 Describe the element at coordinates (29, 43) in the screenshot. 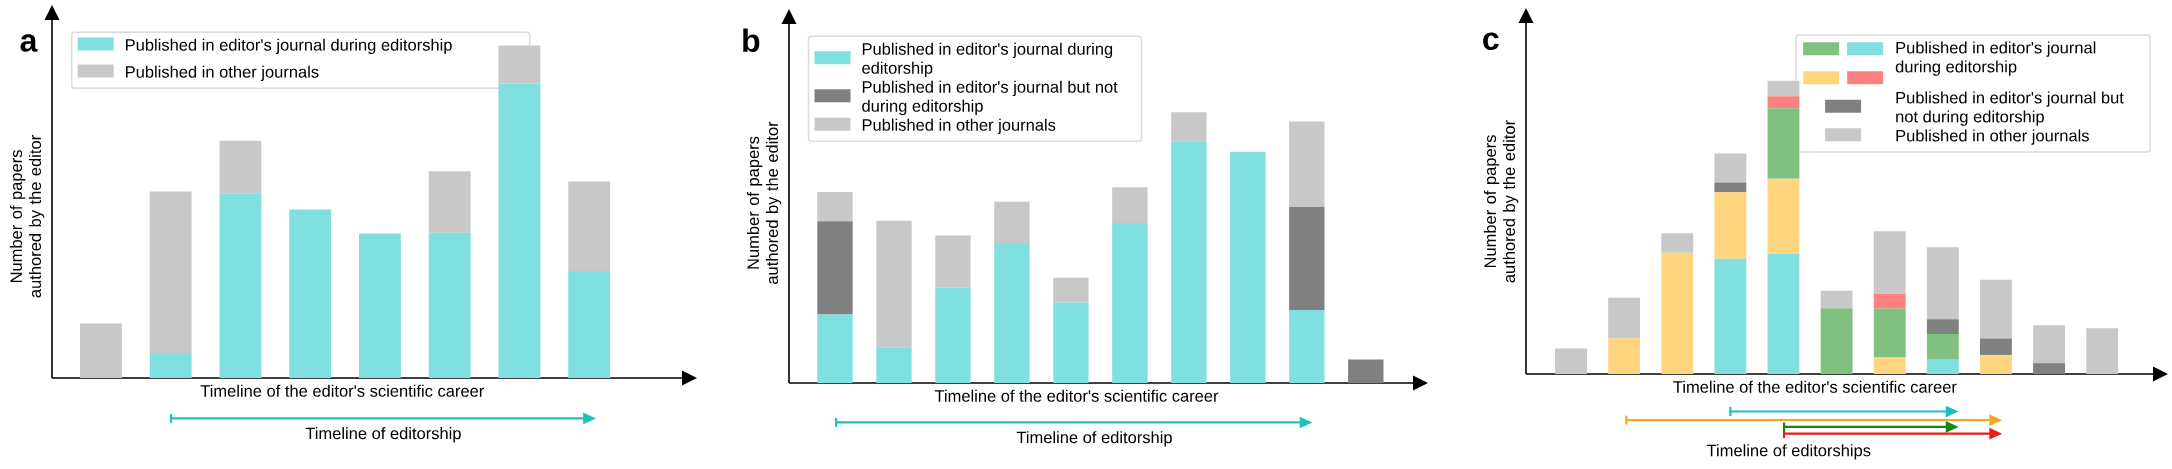

I see `chart-title: a` at that location.